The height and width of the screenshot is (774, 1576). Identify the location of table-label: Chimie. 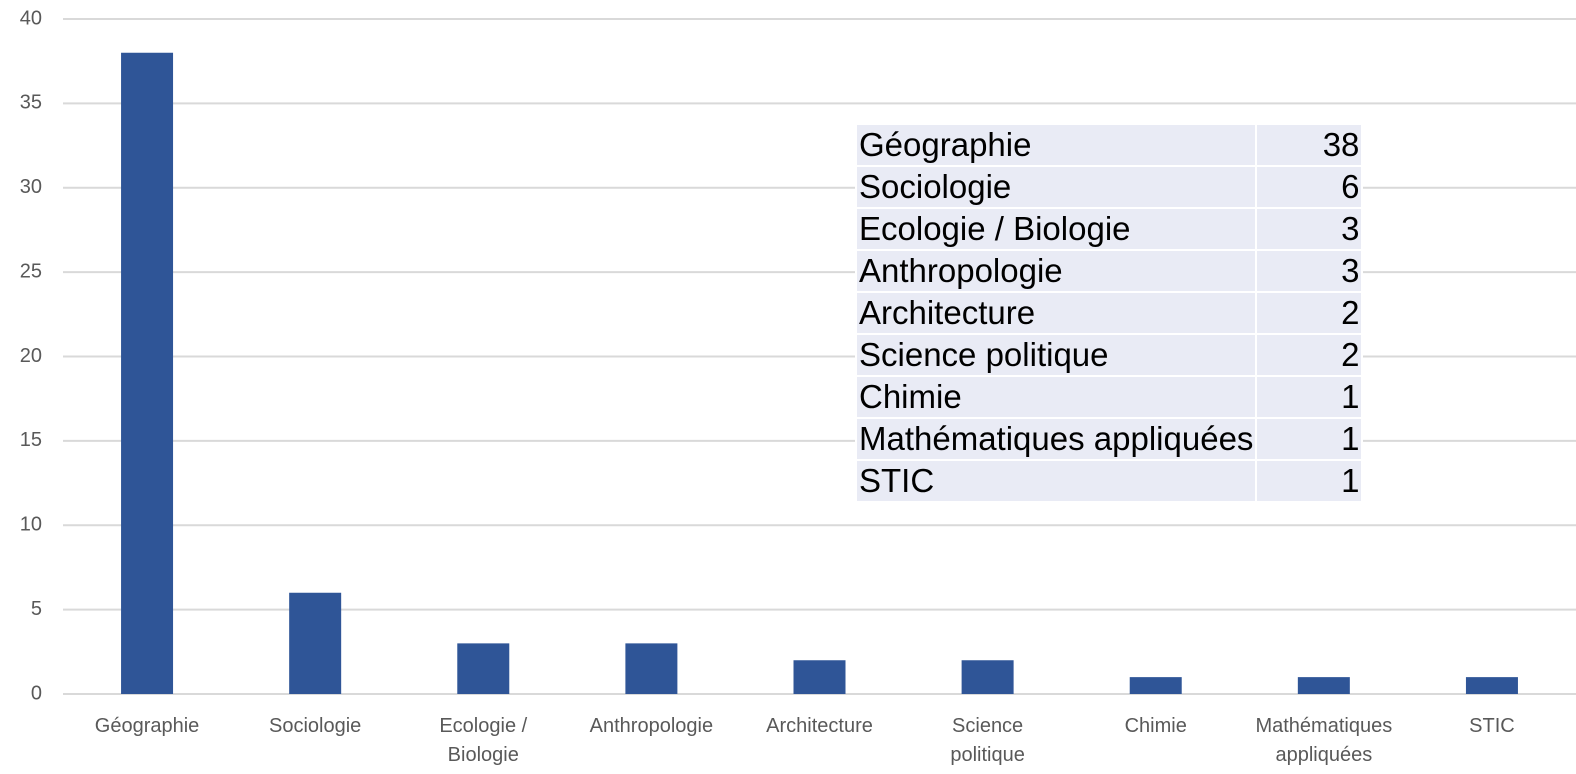
(1056, 397).